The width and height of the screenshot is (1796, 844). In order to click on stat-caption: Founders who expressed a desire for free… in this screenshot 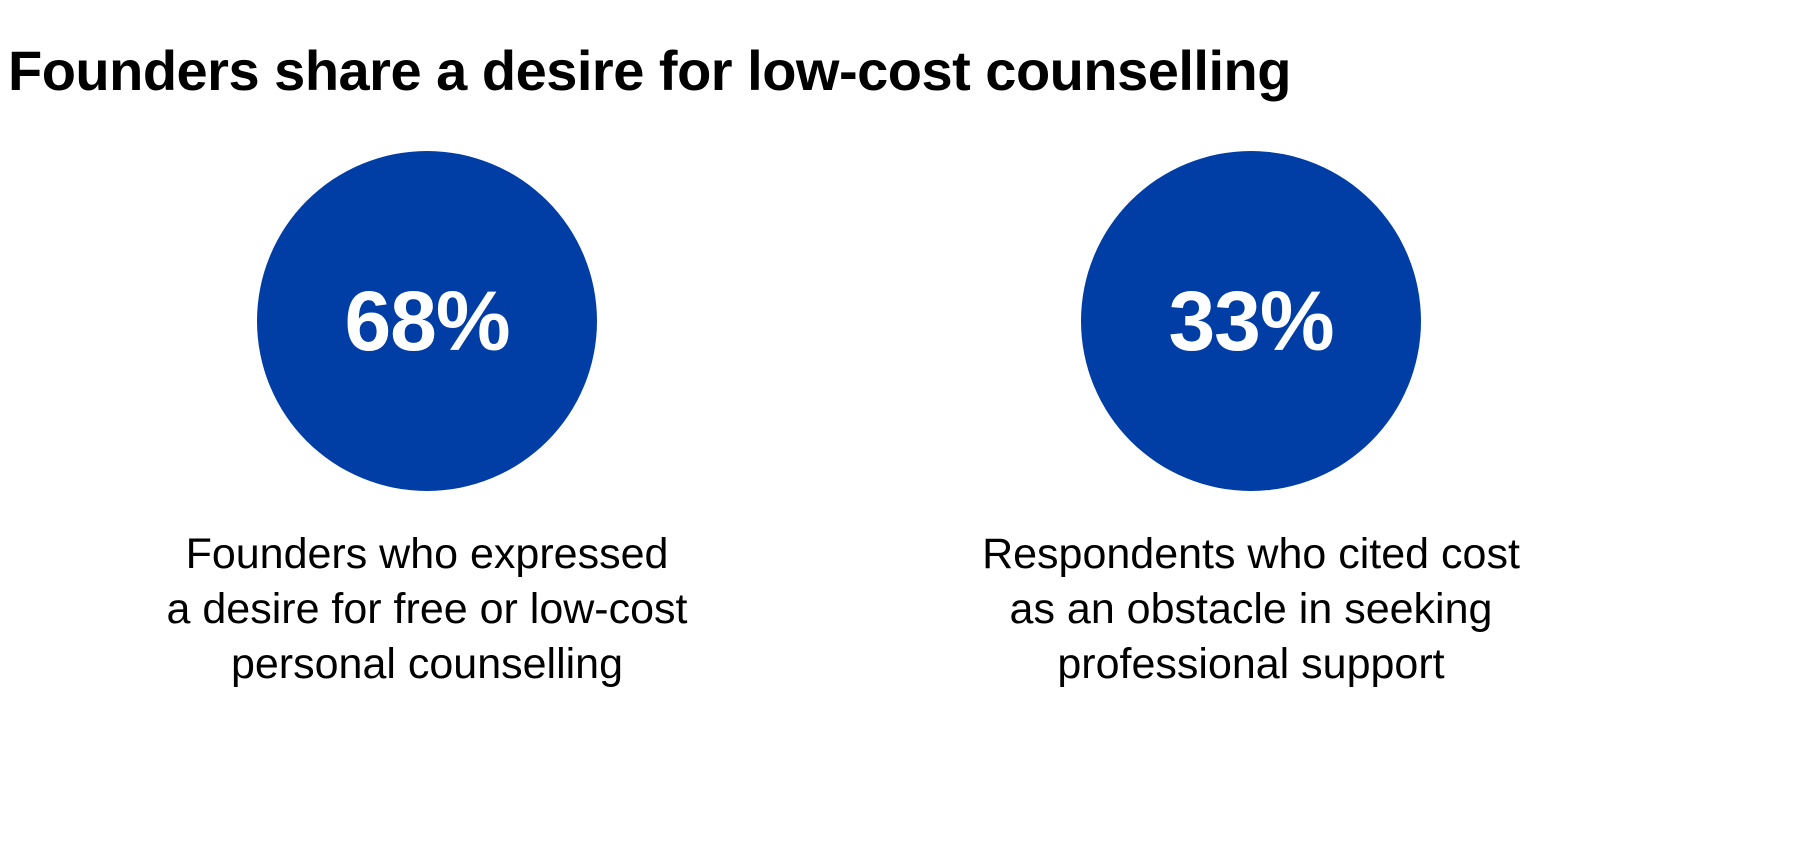, I will do `click(427, 609)`.